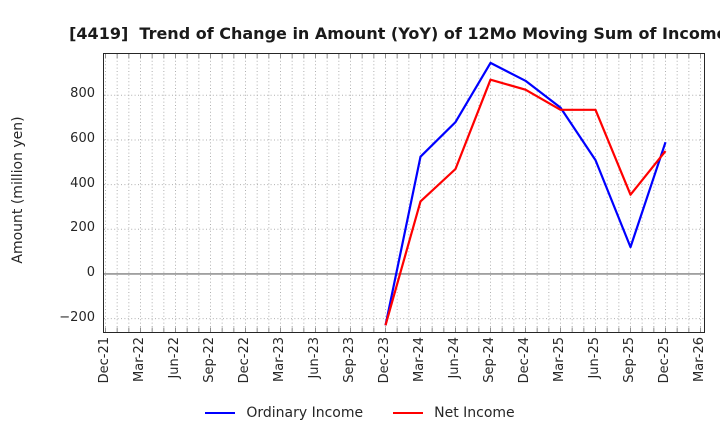 This screenshot has width=720, height=440. What do you see at coordinates (82, 183) in the screenshot?
I see `y-tick-label: 400` at bounding box center [82, 183].